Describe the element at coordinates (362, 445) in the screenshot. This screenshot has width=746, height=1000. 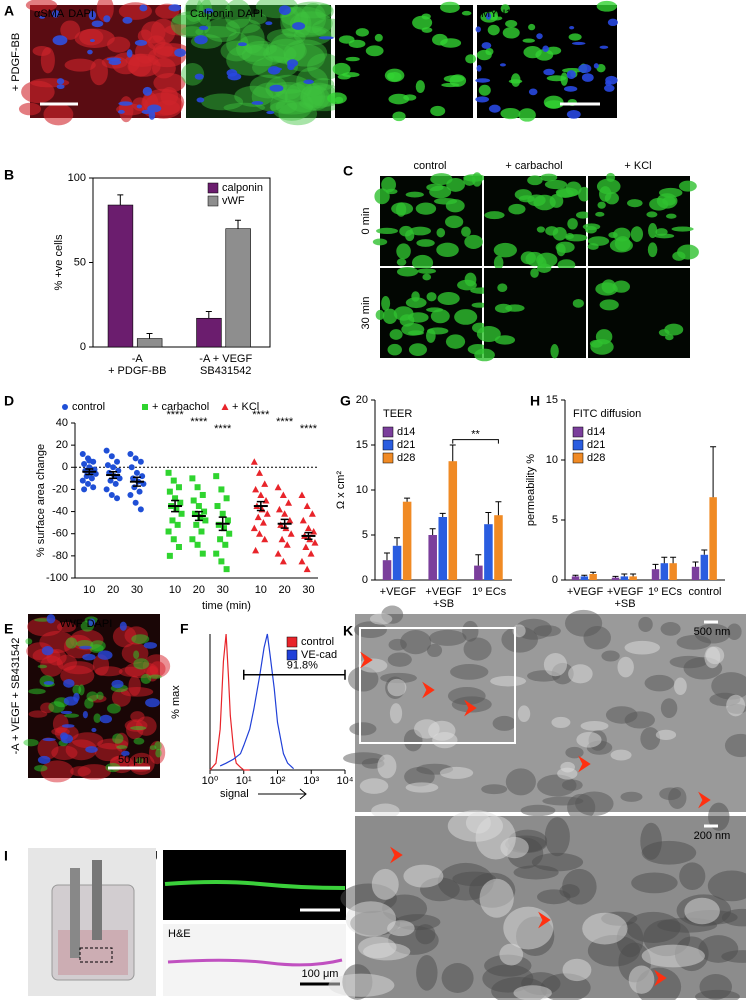
I see `y-tick-label: 15` at that location.